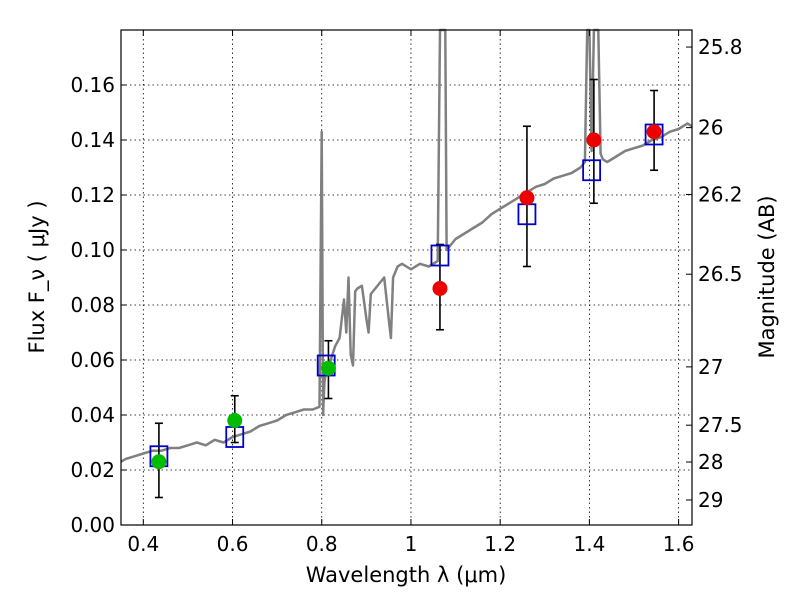 The width and height of the screenshot is (800, 600). I want to click on x-tick-label: 0.8, so click(322, 544).